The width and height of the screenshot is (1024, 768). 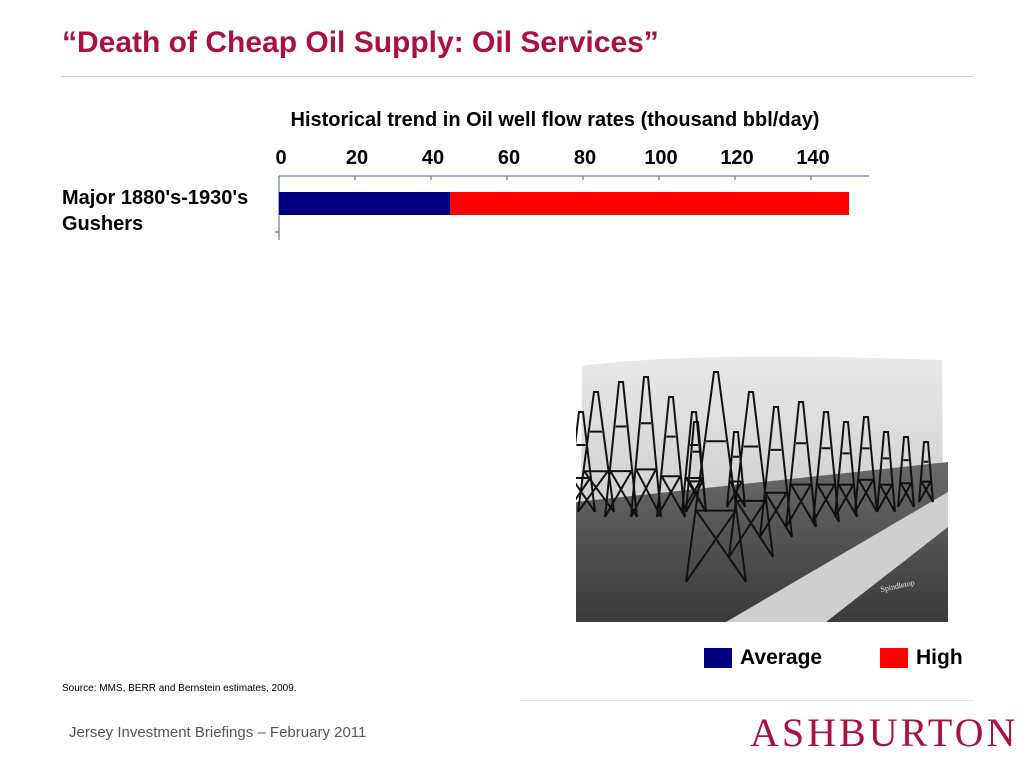 I want to click on legend-swatch-high, so click(x=894, y=658).